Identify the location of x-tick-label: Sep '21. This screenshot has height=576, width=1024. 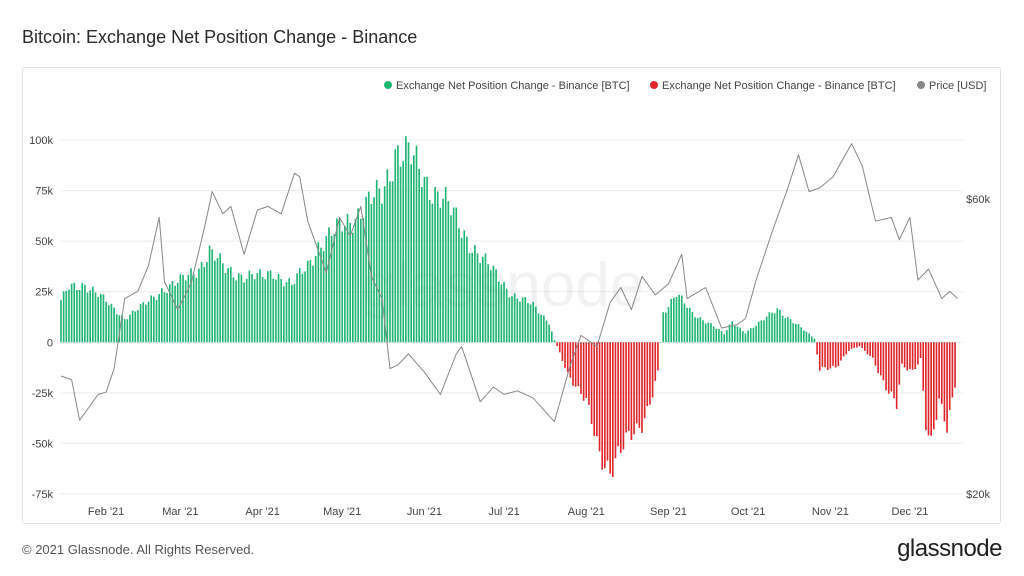
(668, 512).